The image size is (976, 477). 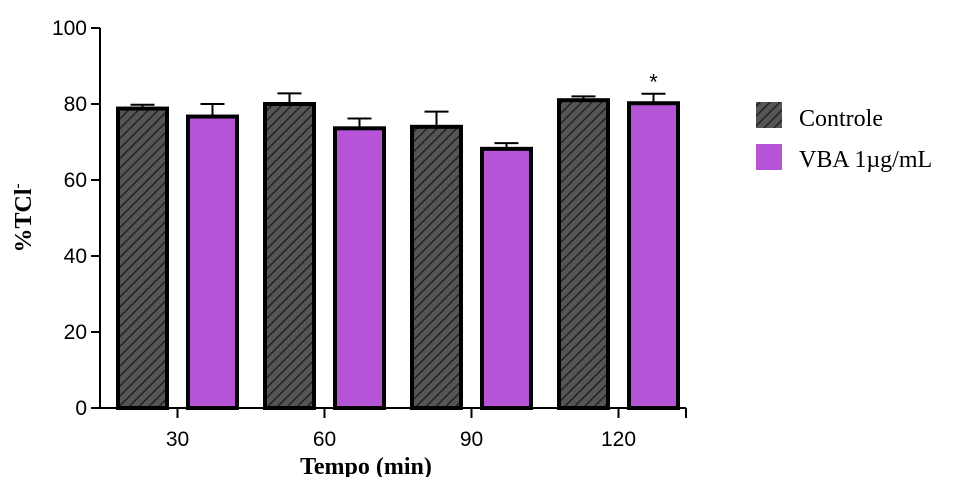 I want to click on x-tick-label-30: 30, so click(x=177, y=439).